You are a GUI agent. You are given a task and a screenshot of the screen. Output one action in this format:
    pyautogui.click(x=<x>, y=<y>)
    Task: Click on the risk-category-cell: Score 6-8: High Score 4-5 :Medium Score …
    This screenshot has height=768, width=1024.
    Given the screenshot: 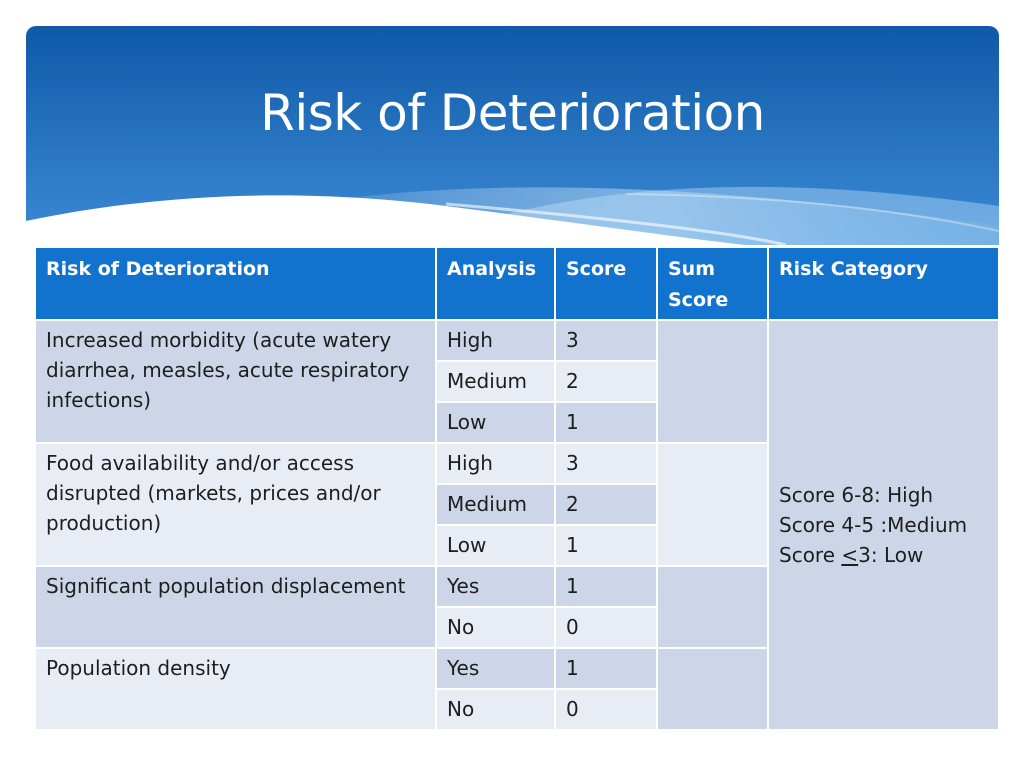 What is the action you would take?
    pyautogui.click(x=883, y=525)
    